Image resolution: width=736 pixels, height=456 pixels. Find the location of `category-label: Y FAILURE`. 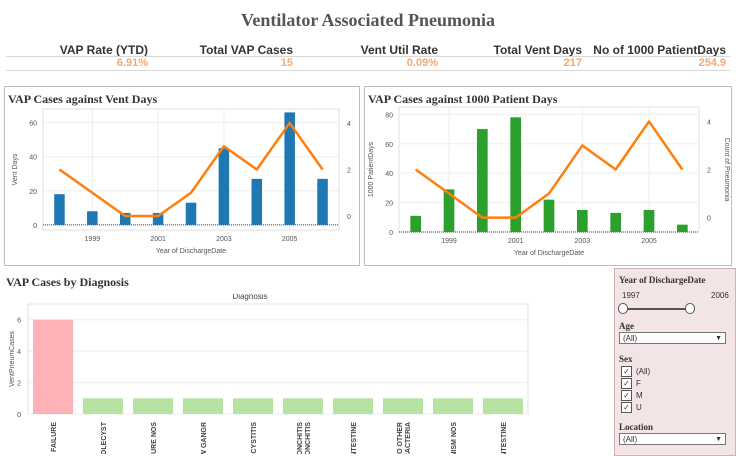

category-label: Y FAILURE is located at coordinates (54, 438).